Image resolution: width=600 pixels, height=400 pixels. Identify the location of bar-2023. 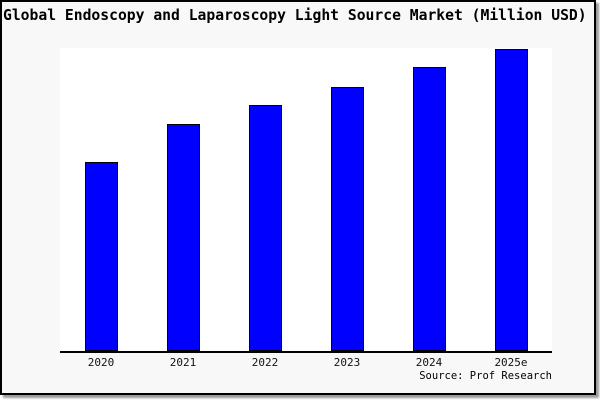
(347, 219).